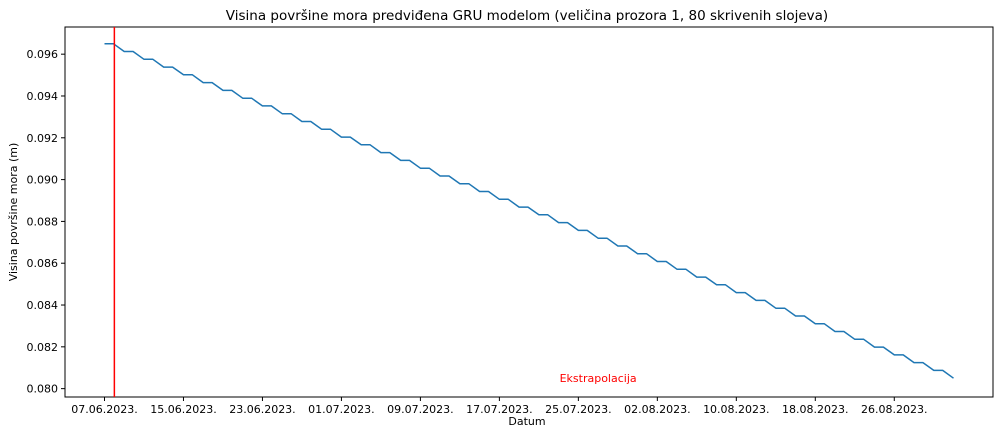 This screenshot has width=1000, height=435. Describe the element at coordinates (13, 212) in the screenshot. I see `y-axis-title: Visina površine mora (m)` at that location.